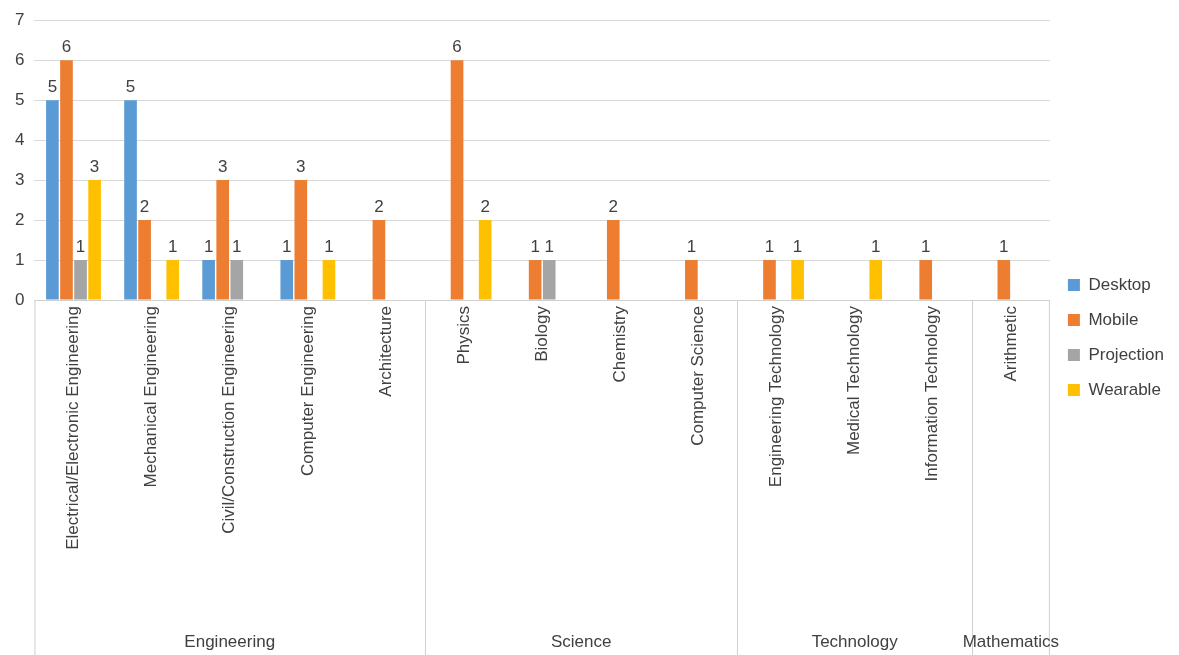  What do you see at coordinates (1011, 642) in the screenshot?
I see `text: Mathematics` at bounding box center [1011, 642].